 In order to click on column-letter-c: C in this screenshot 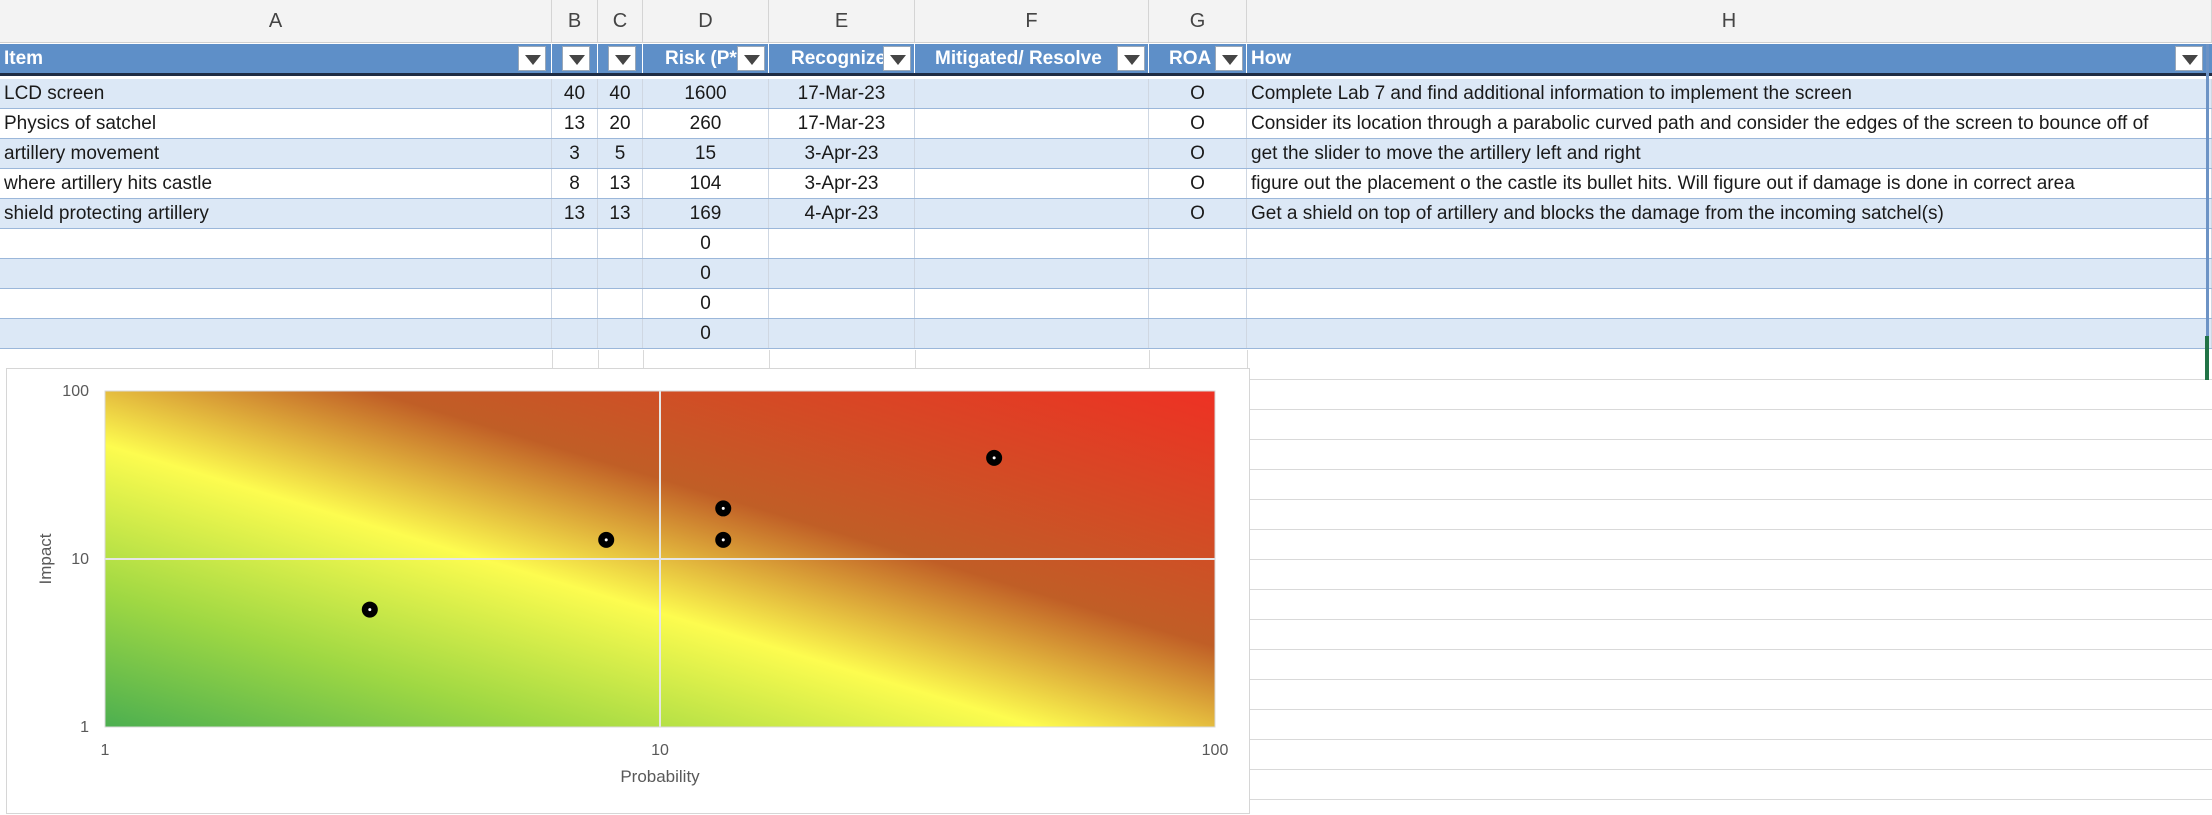, I will do `click(620, 21)`.